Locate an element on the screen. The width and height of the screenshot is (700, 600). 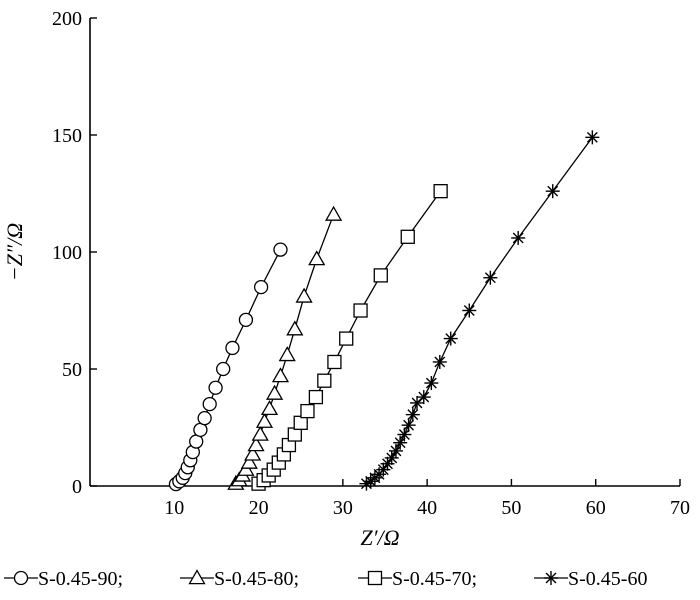
y-tick-label: 0 is located at coordinates (77, 487).